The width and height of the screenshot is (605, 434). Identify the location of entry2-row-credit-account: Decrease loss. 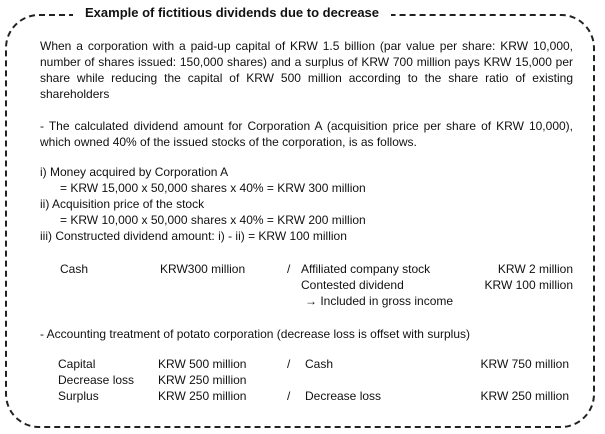
(343, 396).